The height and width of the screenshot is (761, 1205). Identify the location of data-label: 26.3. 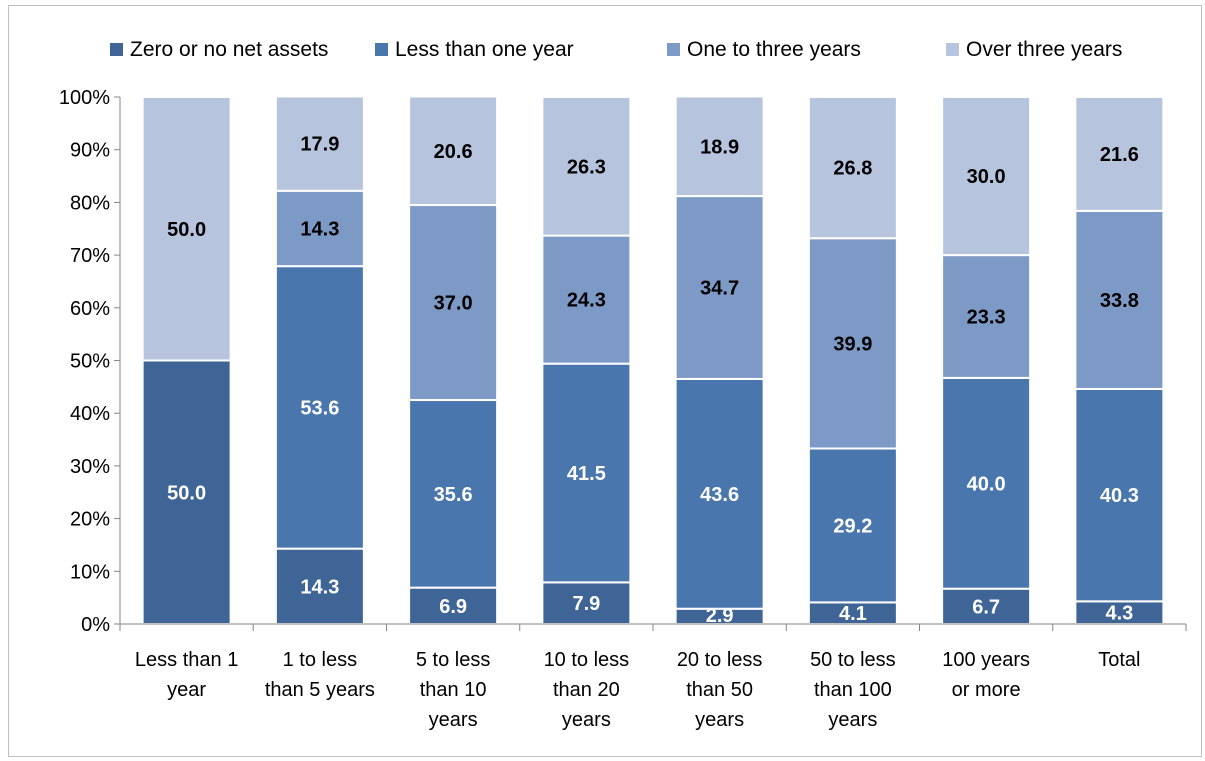
(586, 167).